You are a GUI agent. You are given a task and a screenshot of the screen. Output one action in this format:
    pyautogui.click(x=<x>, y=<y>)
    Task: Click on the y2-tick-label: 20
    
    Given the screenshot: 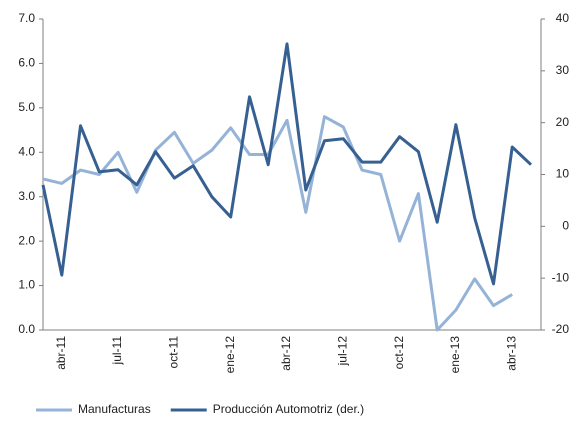 What is the action you would take?
    pyautogui.click(x=563, y=122)
    